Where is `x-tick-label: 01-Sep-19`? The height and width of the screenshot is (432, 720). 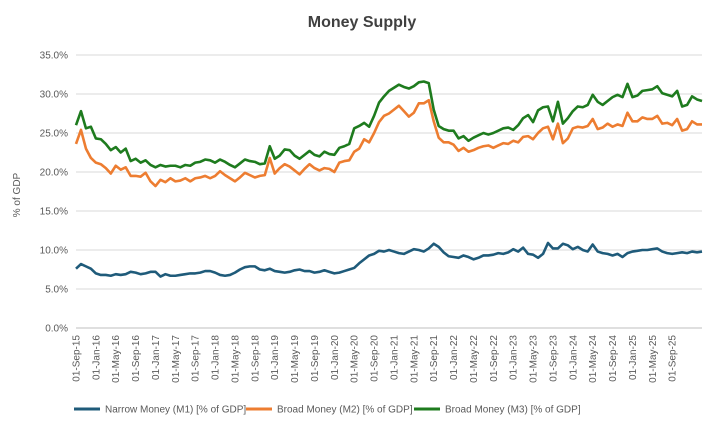 x-tick-label: 01-Sep-19 is located at coordinates (315, 358).